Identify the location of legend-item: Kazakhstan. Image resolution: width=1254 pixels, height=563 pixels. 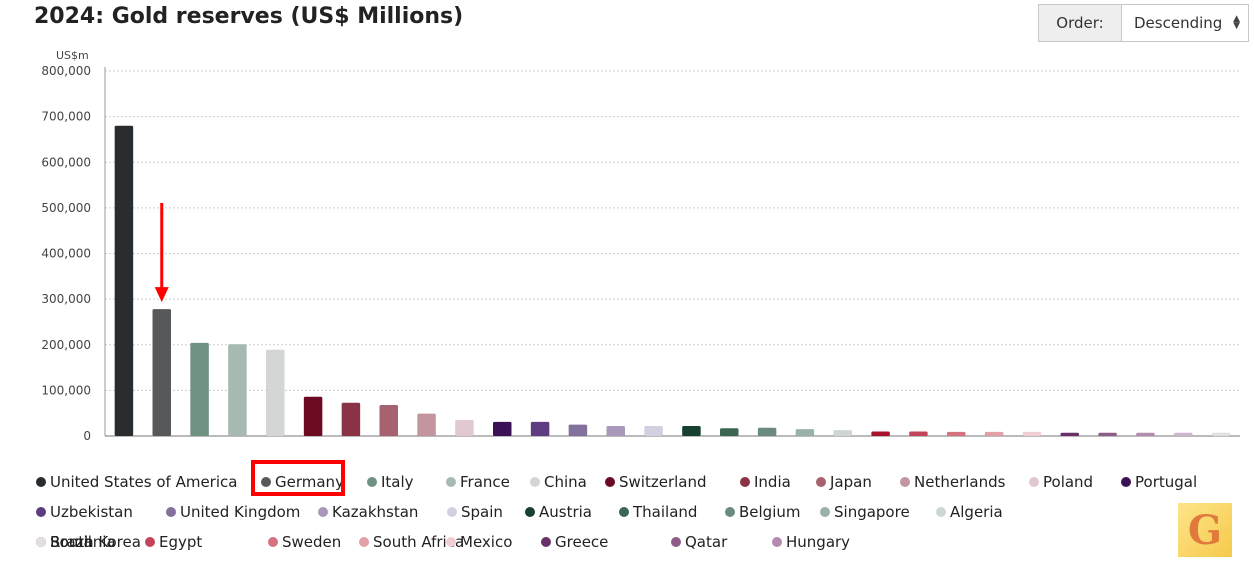
(368, 512).